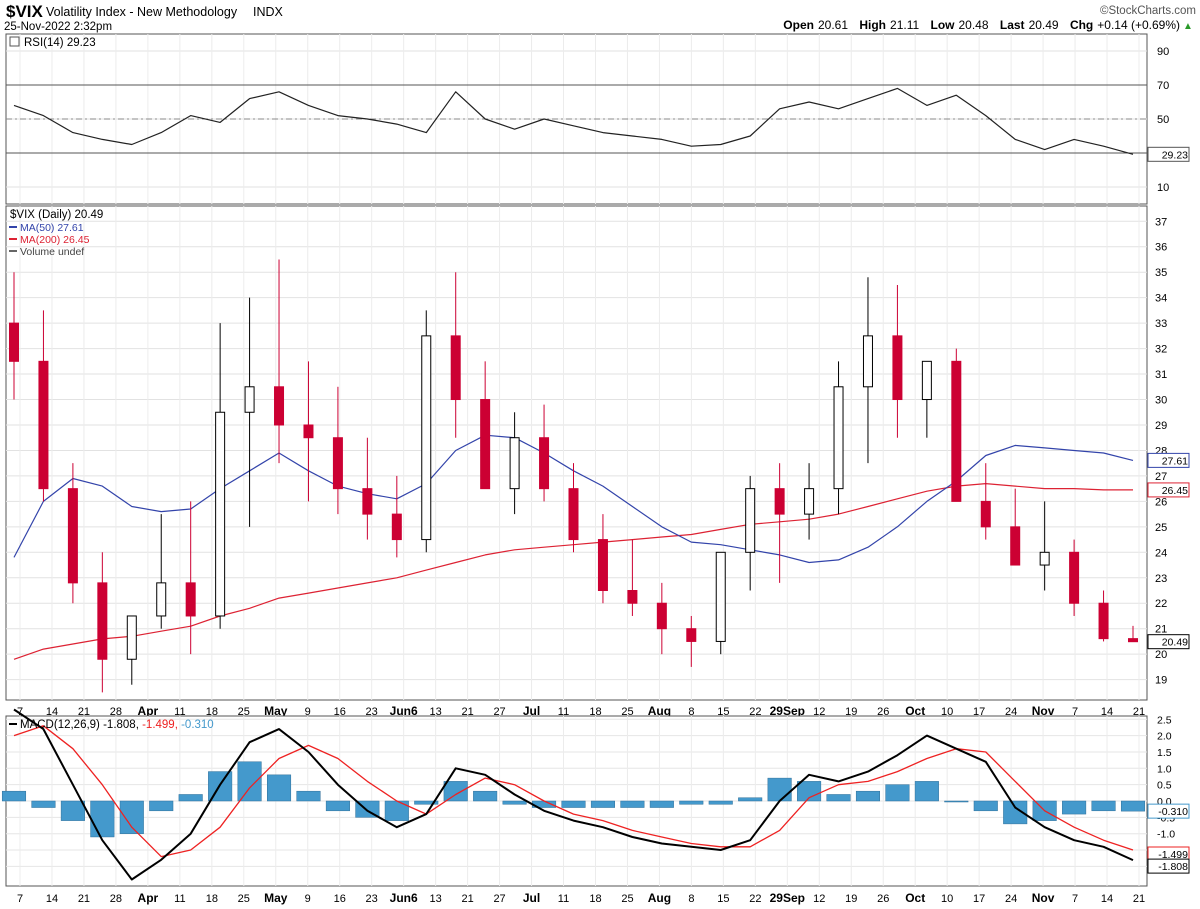  Describe the element at coordinates (179, 712) in the screenshot. I see `date-axis-label: 11` at that location.